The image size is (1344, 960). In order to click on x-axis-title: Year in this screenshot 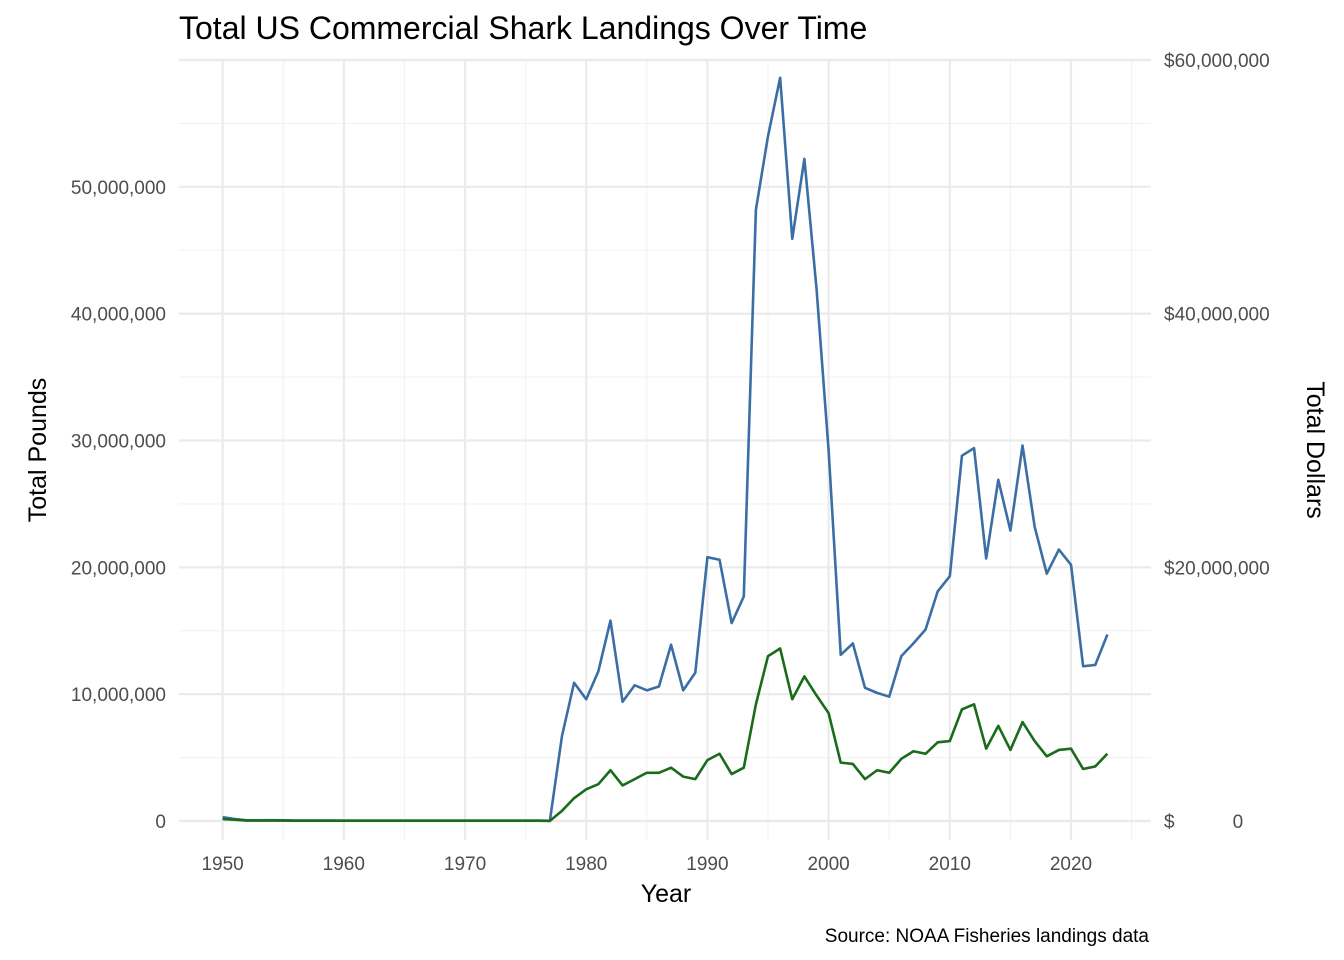, I will do `click(666, 894)`.